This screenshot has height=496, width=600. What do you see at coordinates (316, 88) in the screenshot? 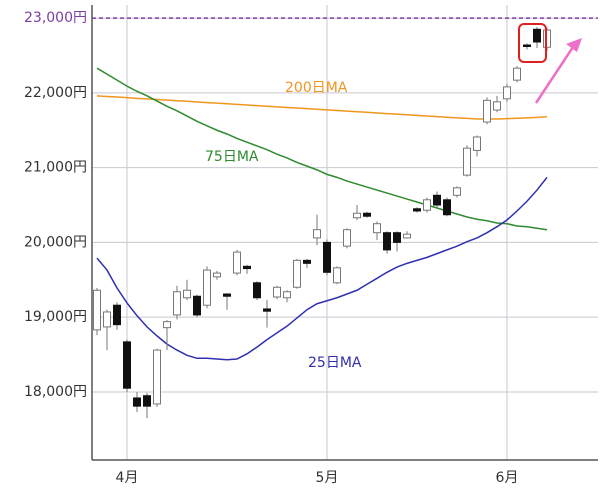
I see `series-label: 200日MA` at bounding box center [316, 88].